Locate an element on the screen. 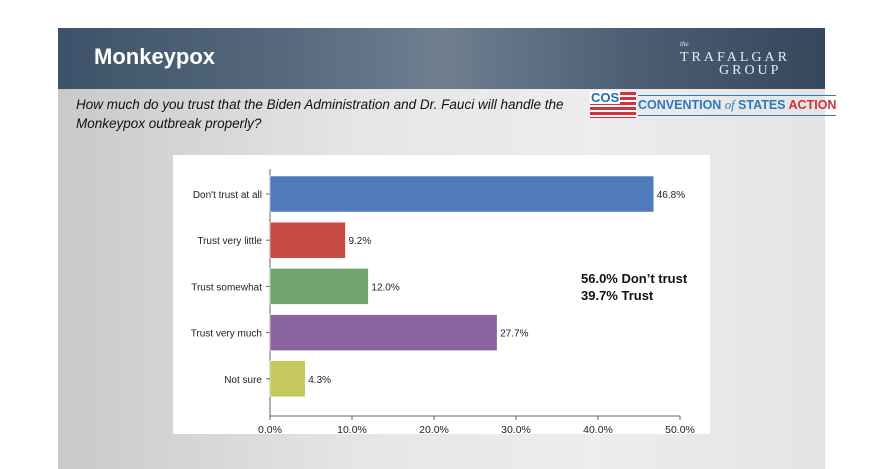 The height and width of the screenshot is (469, 876). x-tick-label: 0.0% is located at coordinates (270, 429).